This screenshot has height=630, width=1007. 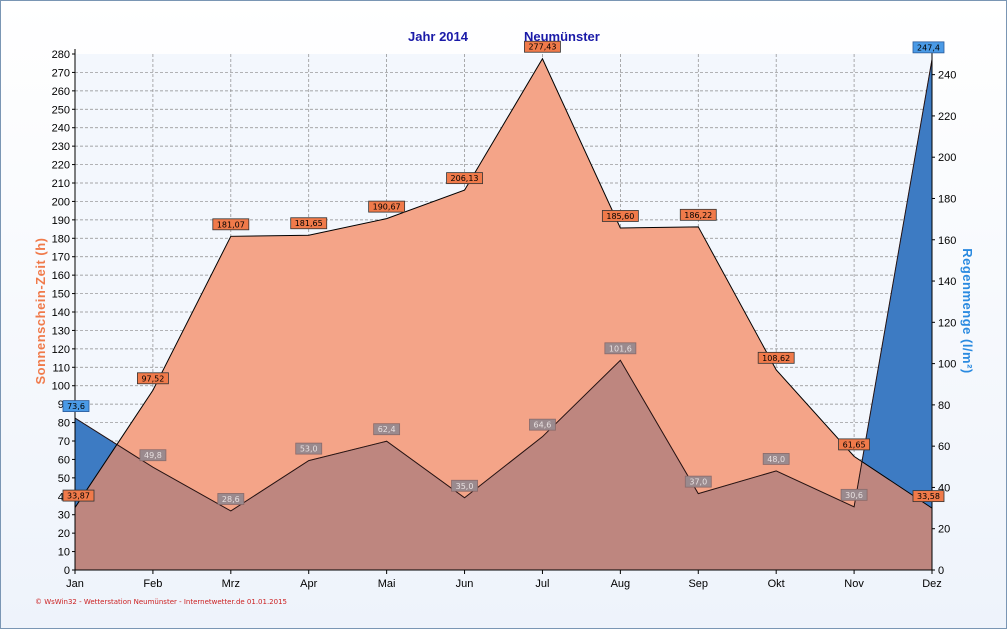 What do you see at coordinates (61, 184) in the screenshot?
I see `y-left-tick-label: 210` at bounding box center [61, 184].